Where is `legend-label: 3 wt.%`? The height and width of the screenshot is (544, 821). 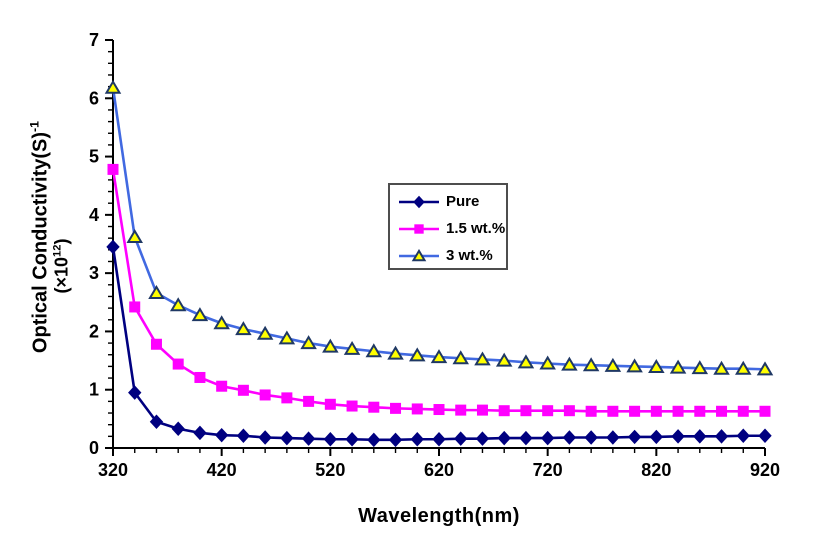
legend-label: 3 wt.% is located at coordinates (469, 255).